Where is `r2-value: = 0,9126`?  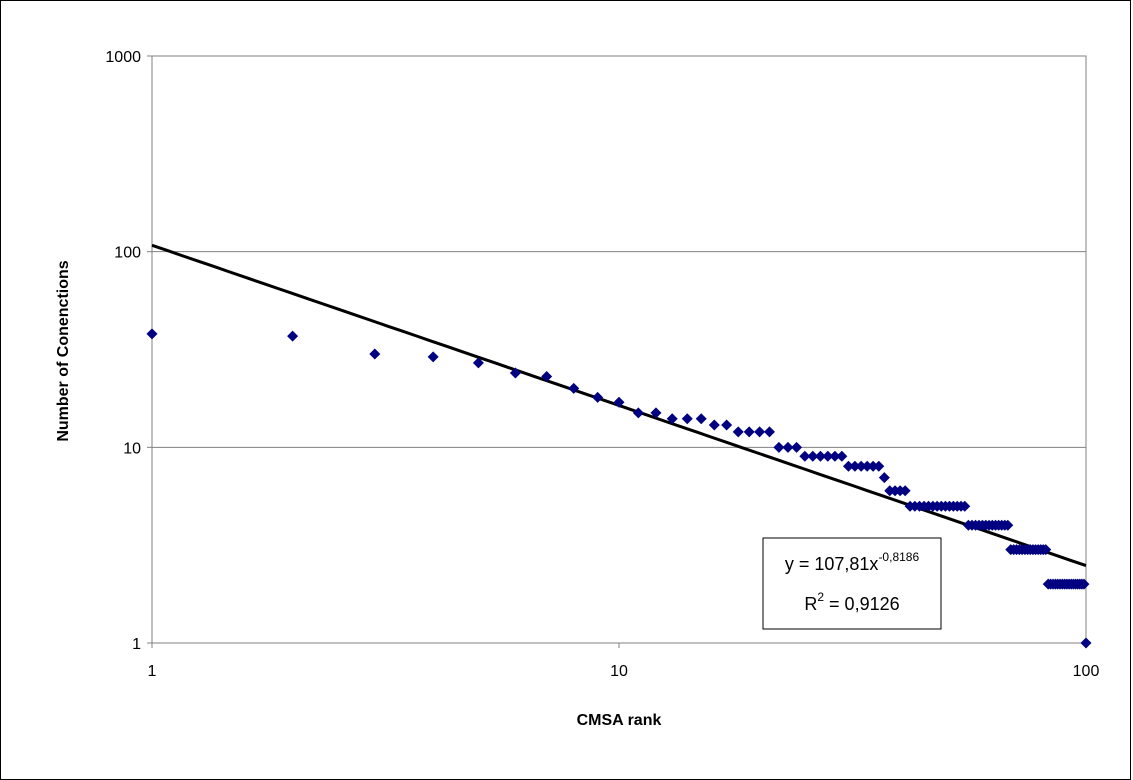 r2-value: = 0,9126 is located at coordinates (862, 604).